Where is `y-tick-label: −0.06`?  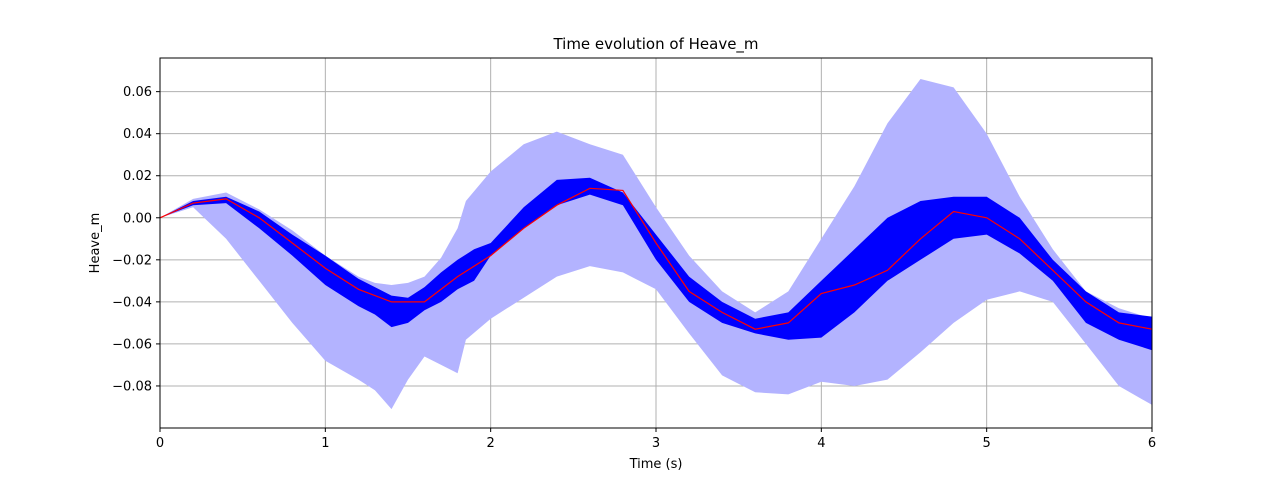
y-tick-label: −0.06 is located at coordinates (132, 344).